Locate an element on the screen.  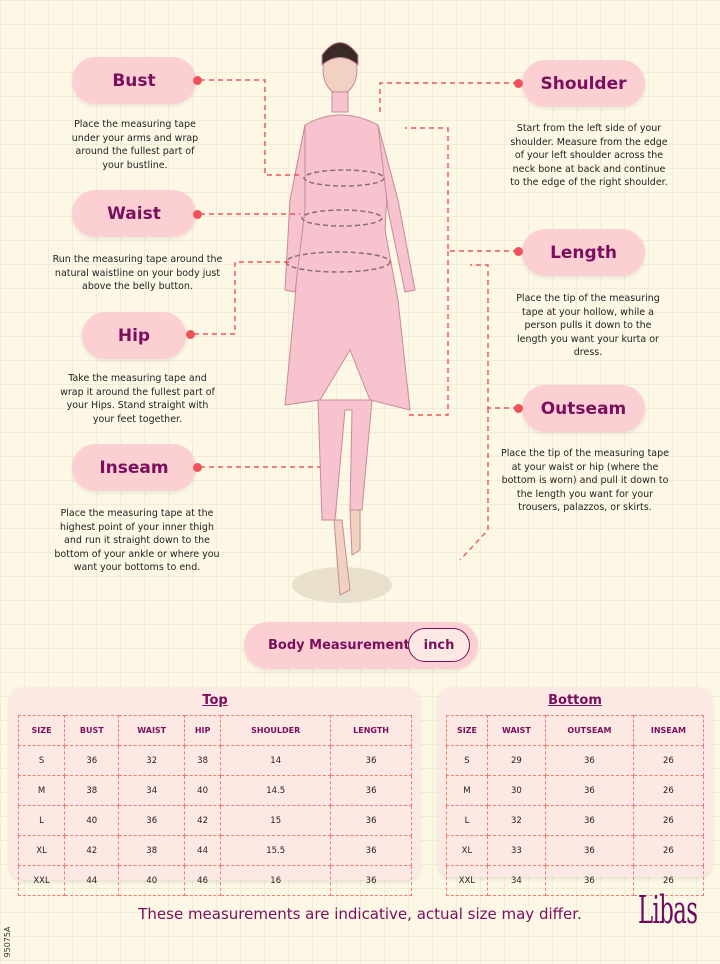
table-cell: 29 is located at coordinates (516, 760).